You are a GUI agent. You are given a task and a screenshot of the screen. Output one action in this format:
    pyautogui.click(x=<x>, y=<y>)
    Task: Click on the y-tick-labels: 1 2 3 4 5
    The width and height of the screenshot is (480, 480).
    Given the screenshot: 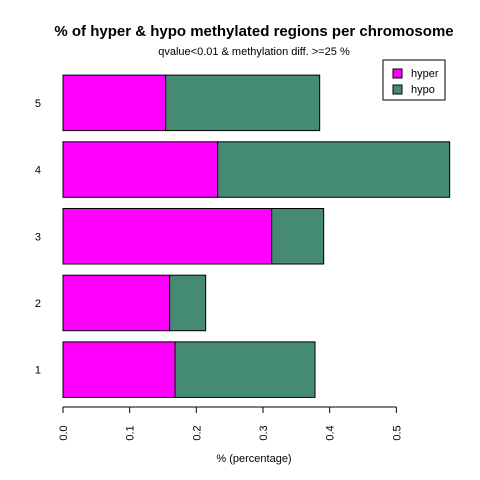 What is the action you would take?
    pyautogui.click(x=38, y=237)
    